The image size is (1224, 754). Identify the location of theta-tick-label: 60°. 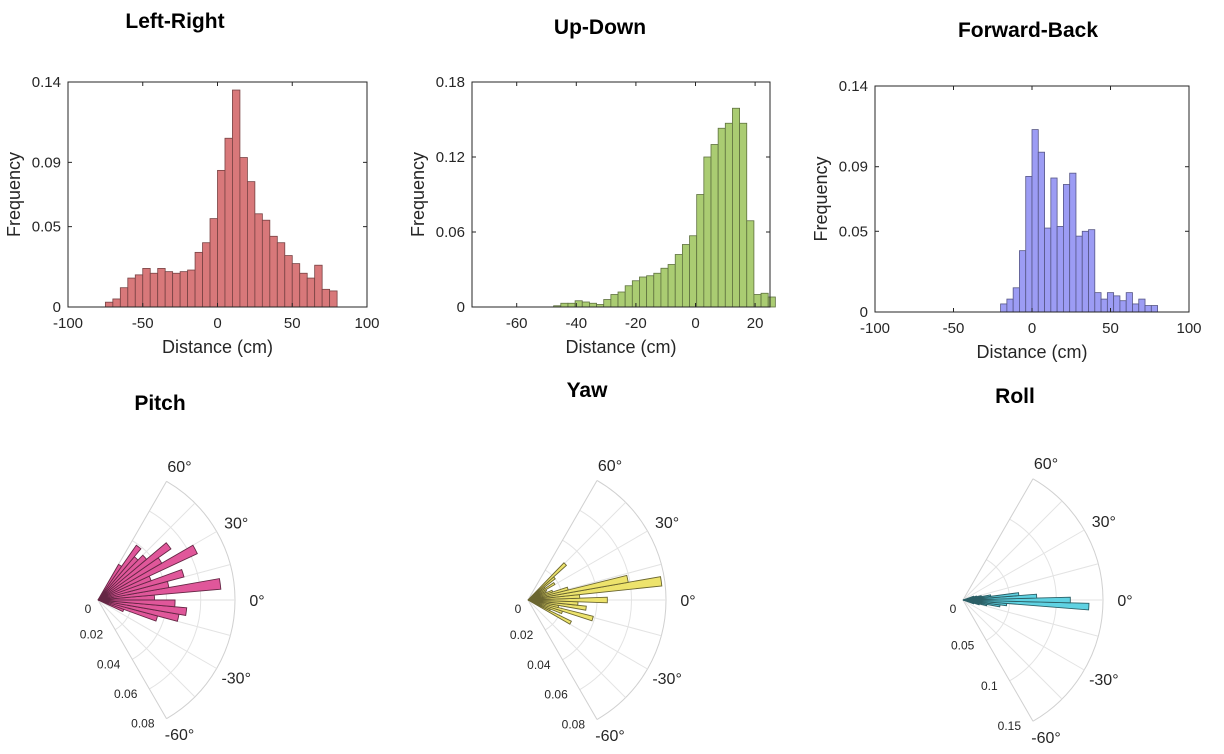
(610, 466).